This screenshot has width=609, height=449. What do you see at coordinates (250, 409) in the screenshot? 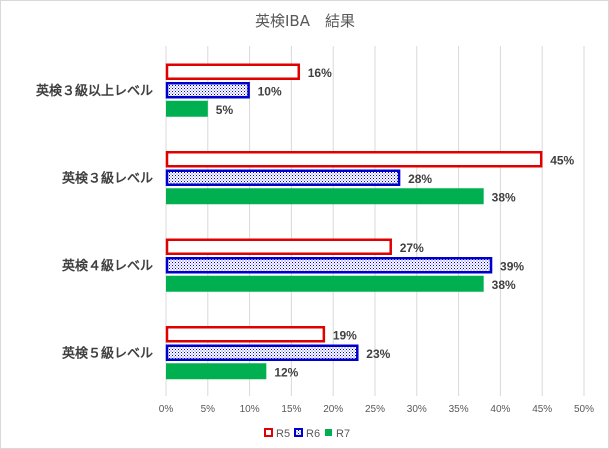
I see `x-tick-label: 10%` at bounding box center [250, 409].